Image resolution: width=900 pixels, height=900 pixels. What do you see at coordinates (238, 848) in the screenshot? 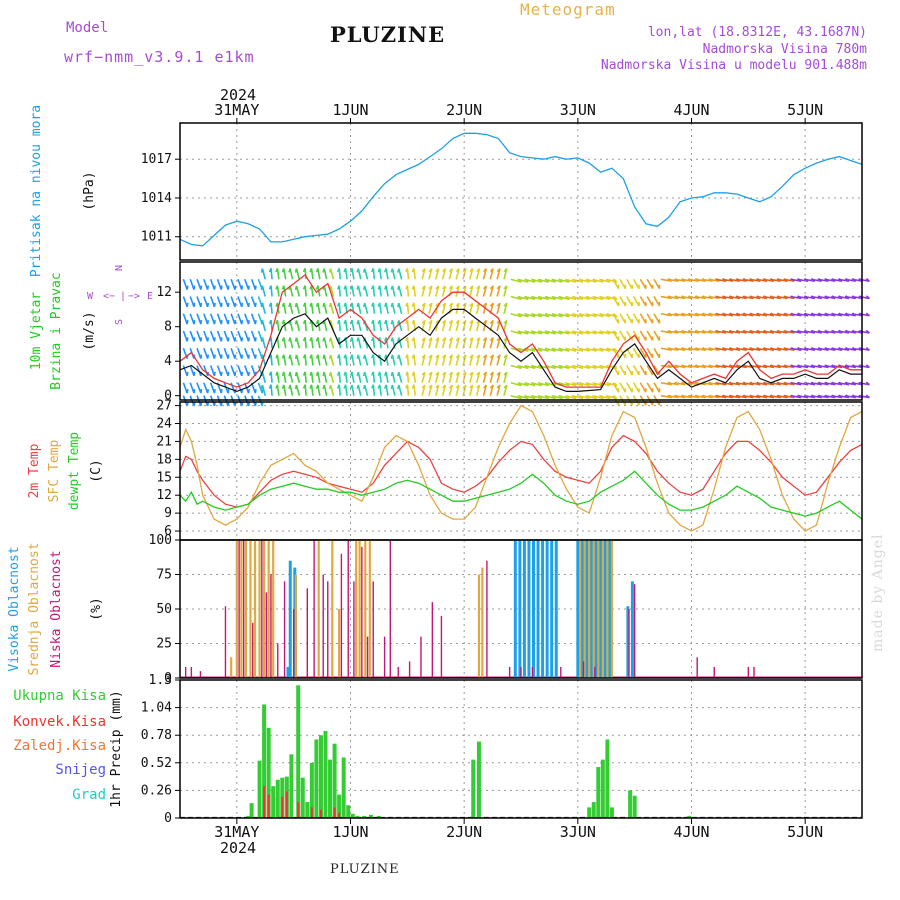
I see `year-label-bottom: 2024` at bounding box center [238, 848].